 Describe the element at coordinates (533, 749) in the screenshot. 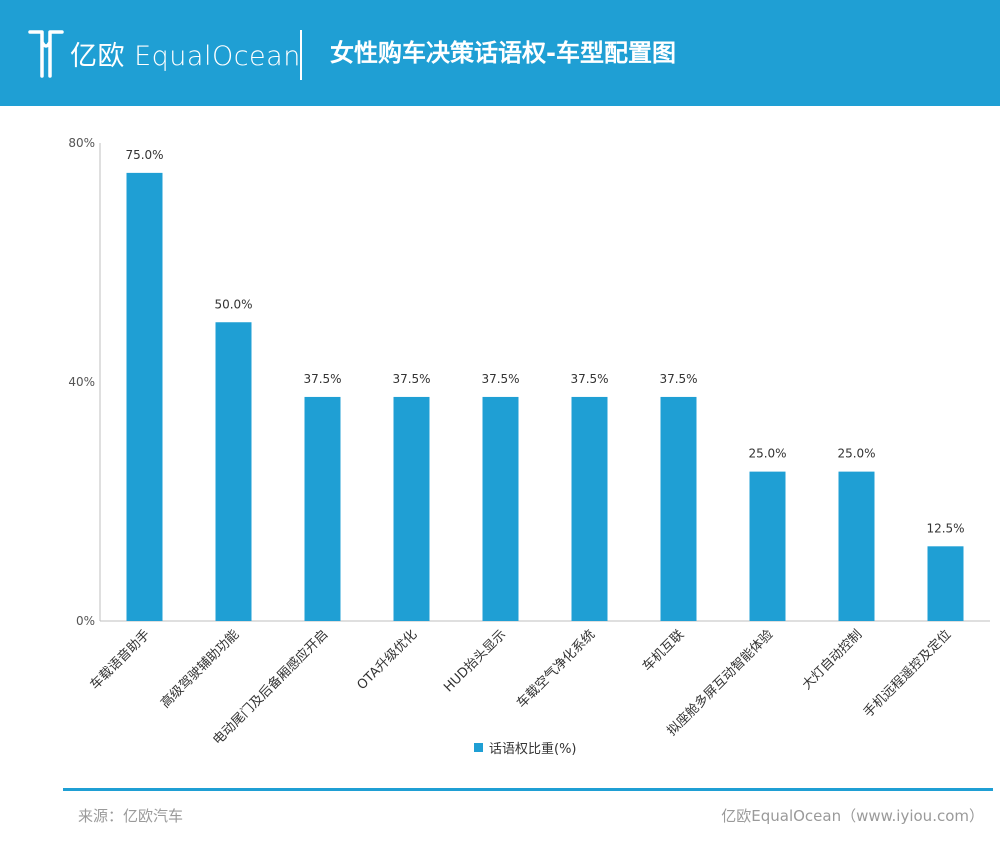

I see `legend-label: 话语权比重(%)` at that location.